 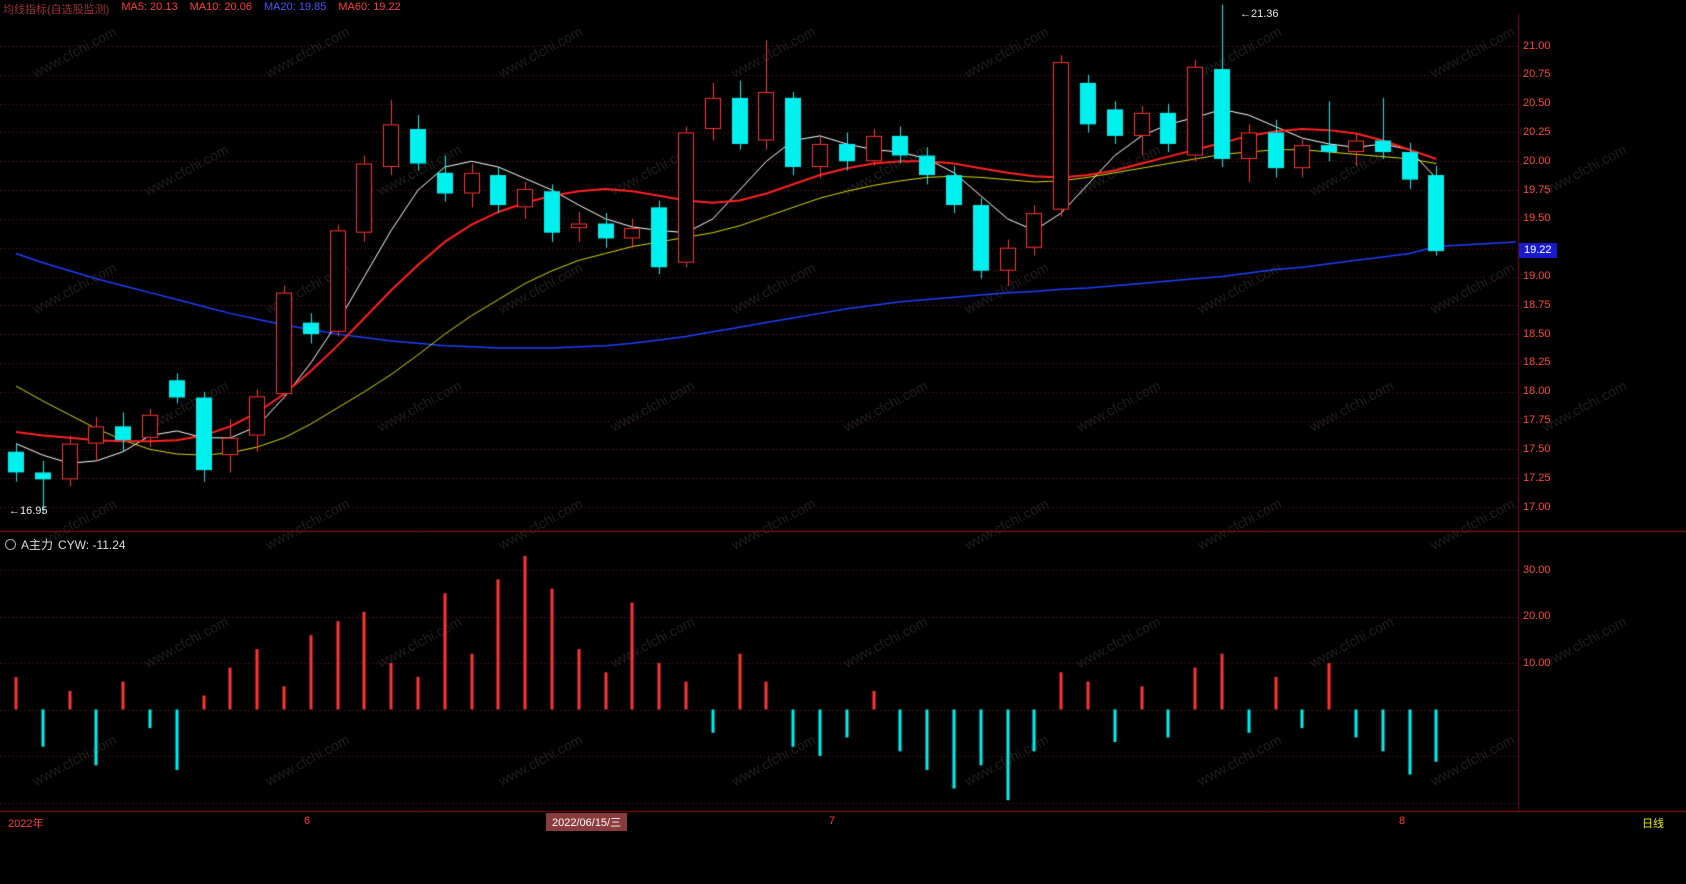 What do you see at coordinates (1537, 103) in the screenshot?
I see `price-axis-label: 20.50` at bounding box center [1537, 103].